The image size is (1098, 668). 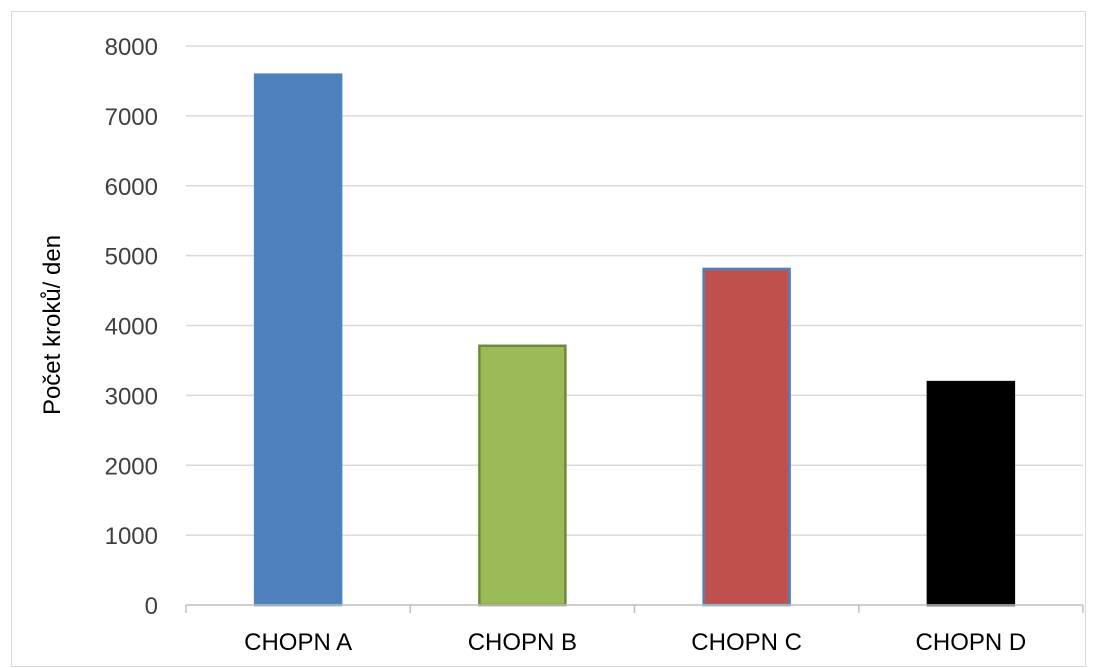 I want to click on y-tick-label-2000: 2000, so click(x=131, y=466).